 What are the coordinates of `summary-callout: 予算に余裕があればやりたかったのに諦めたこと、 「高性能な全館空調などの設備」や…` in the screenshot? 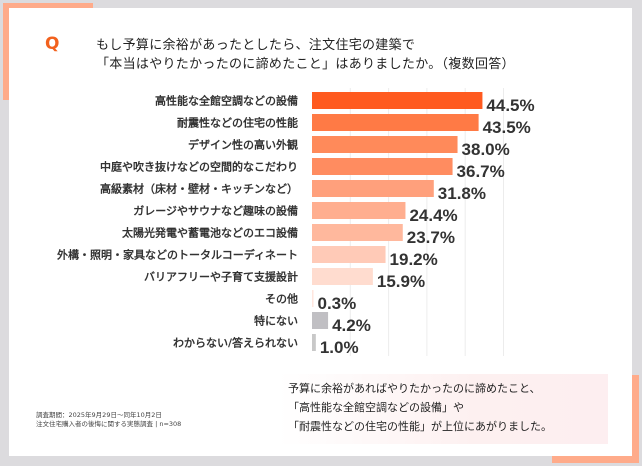 It's located at (443, 409).